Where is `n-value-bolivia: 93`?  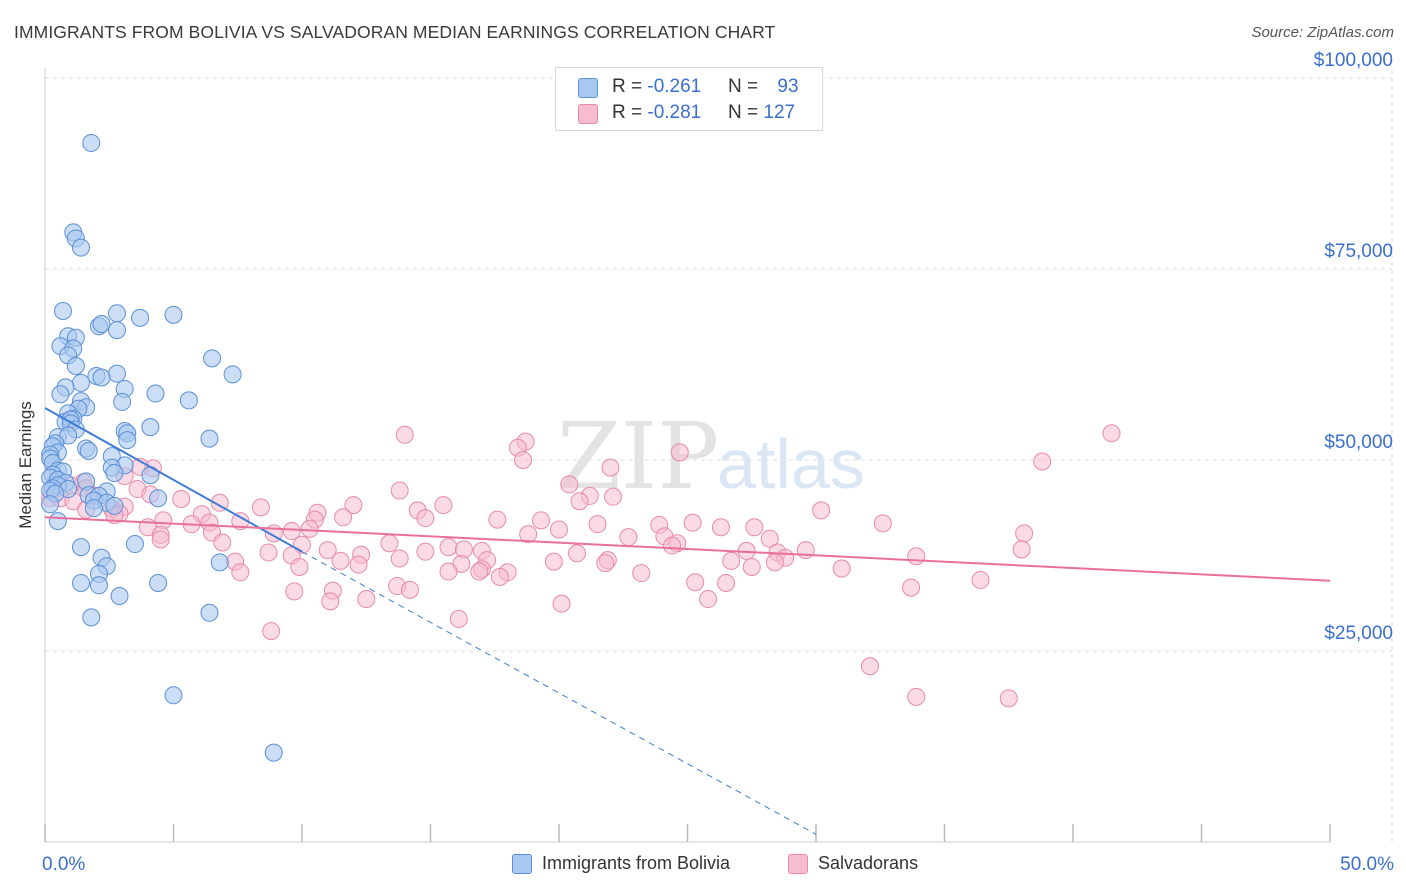 n-value-bolivia: 93 is located at coordinates (788, 86).